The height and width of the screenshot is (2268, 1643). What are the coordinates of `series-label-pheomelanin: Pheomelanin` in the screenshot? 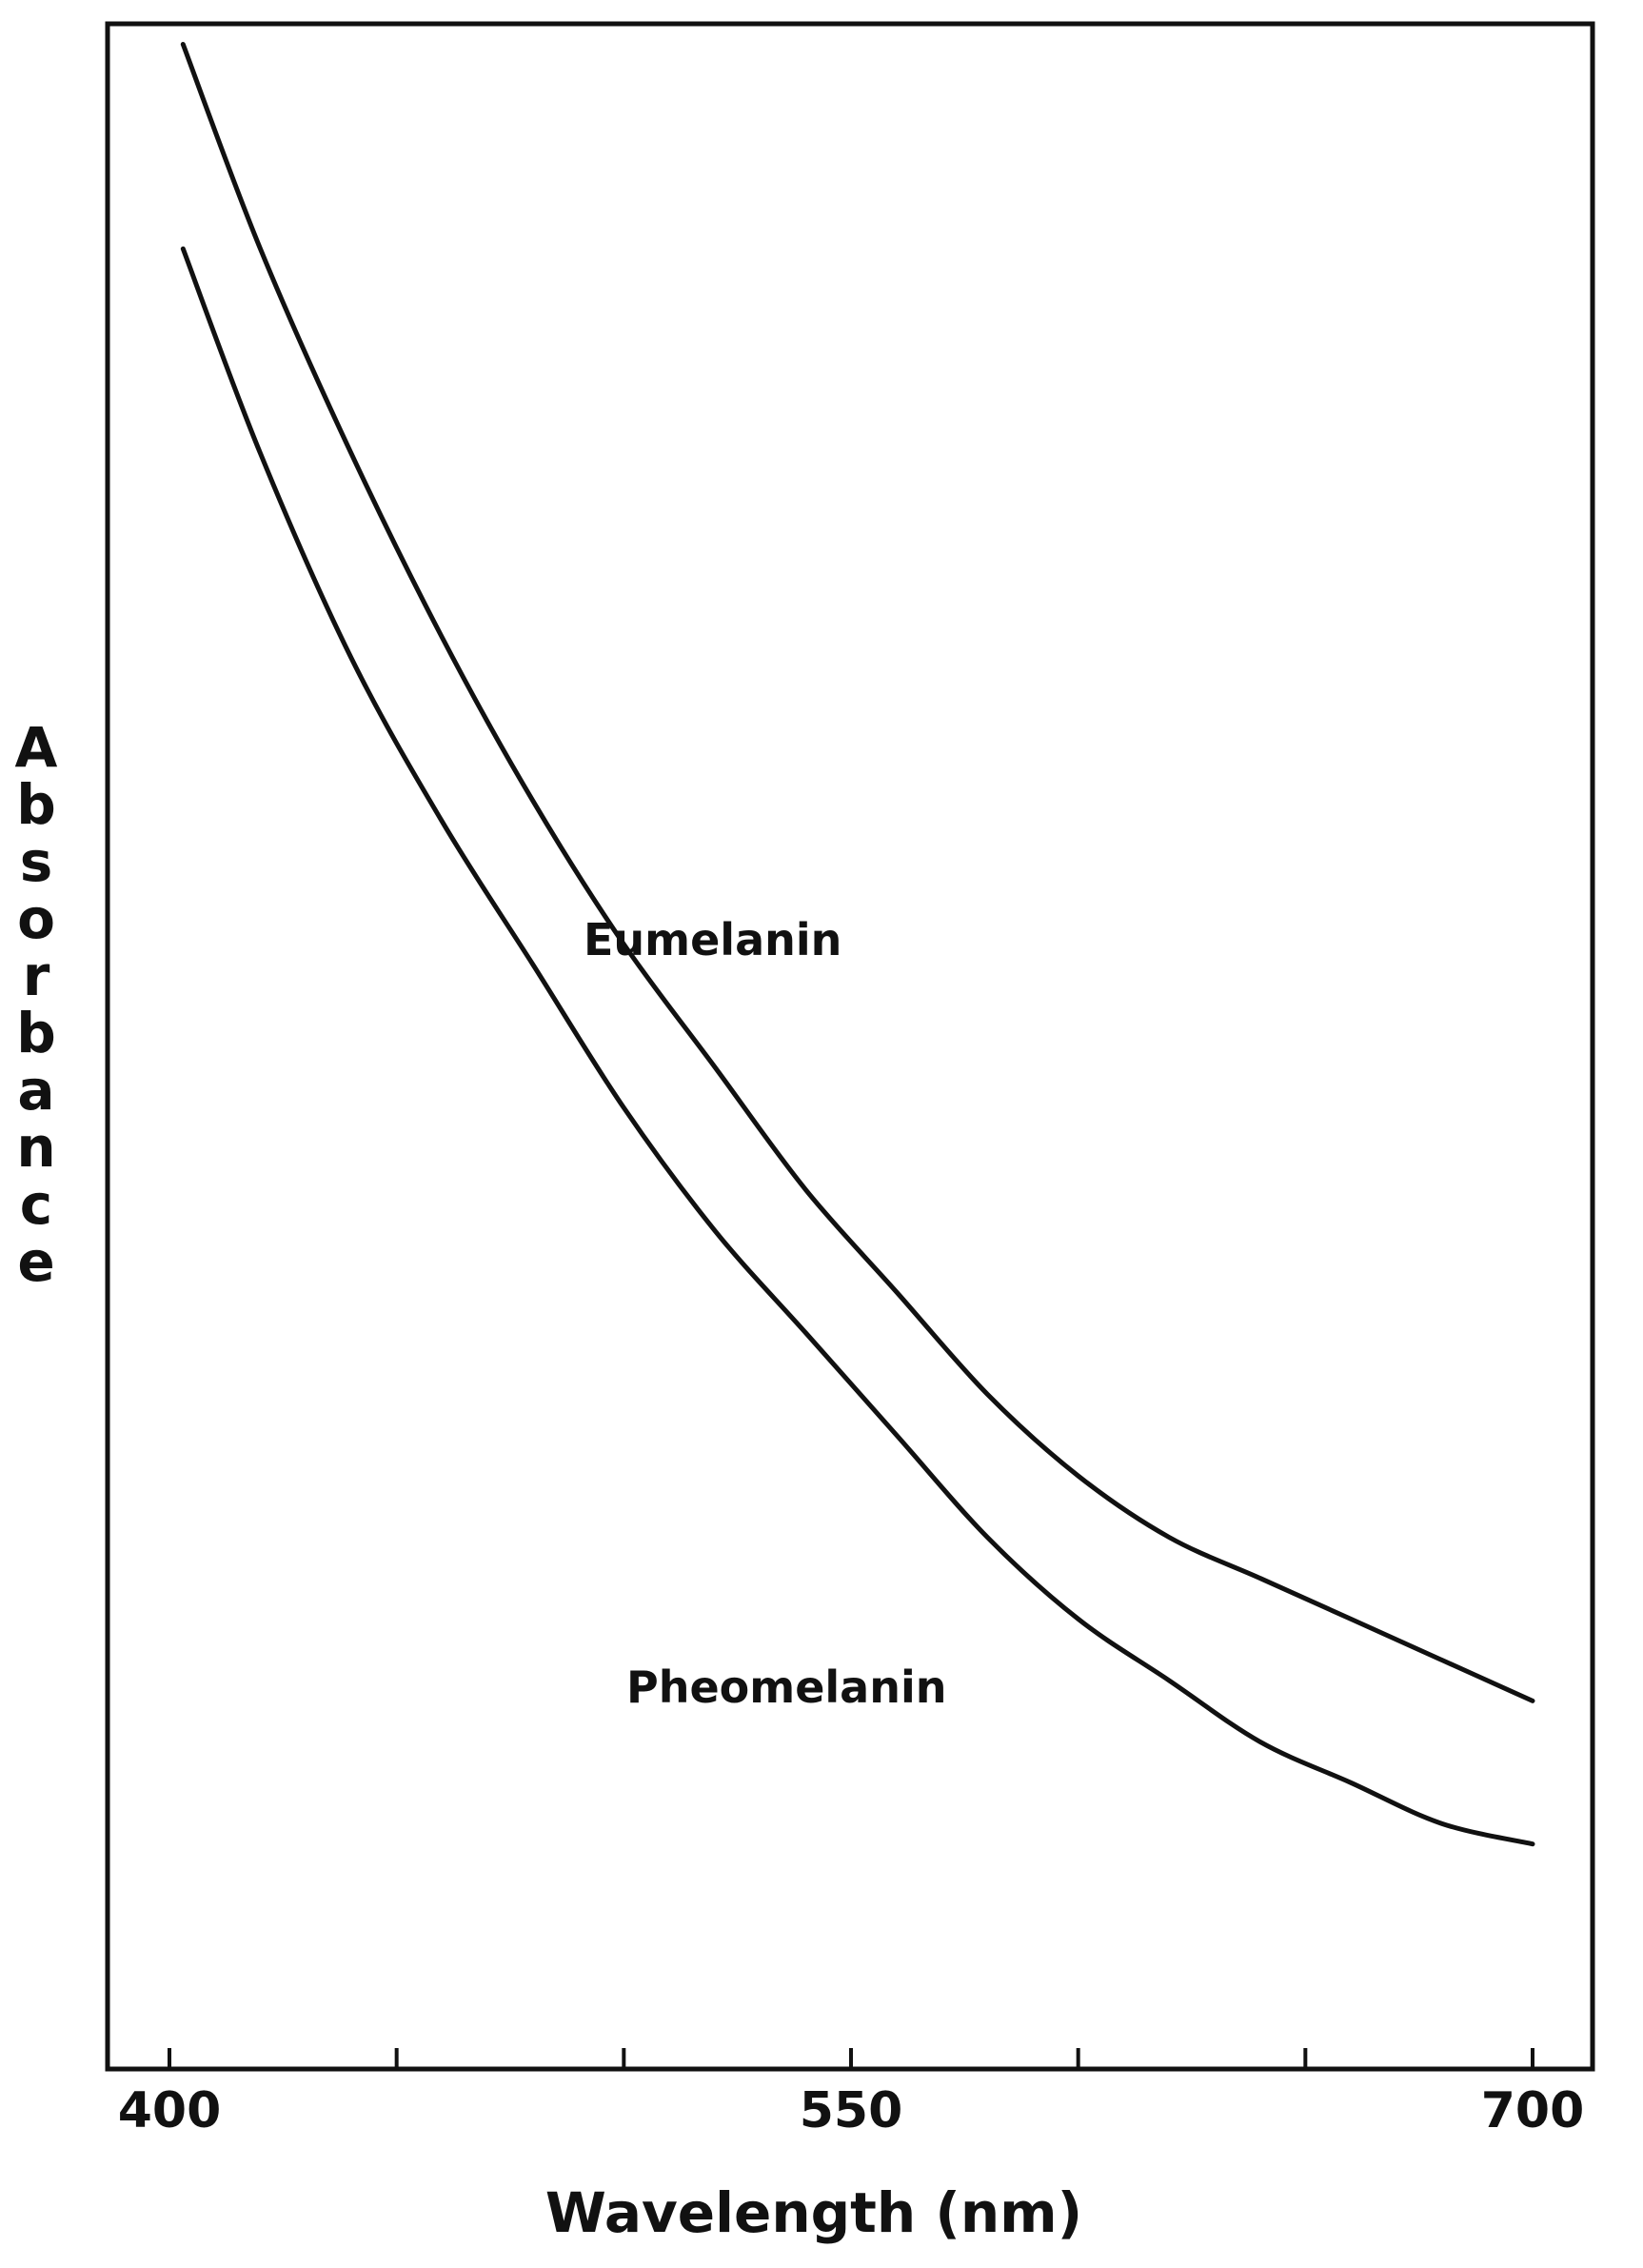 It's located at (786, 1687).